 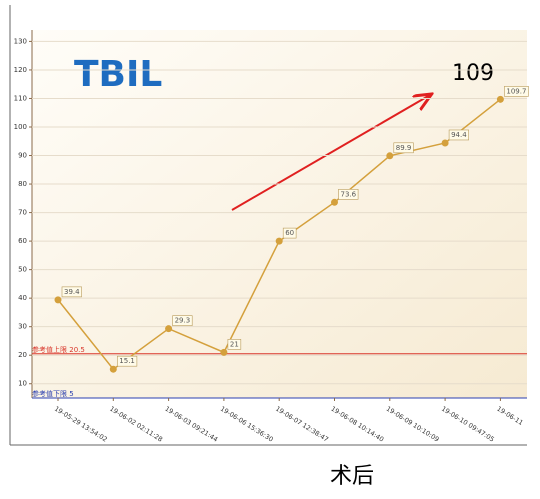 I want to click on x-tick-label: 19-06-07 12:38:47, so click(x=302, y=424).